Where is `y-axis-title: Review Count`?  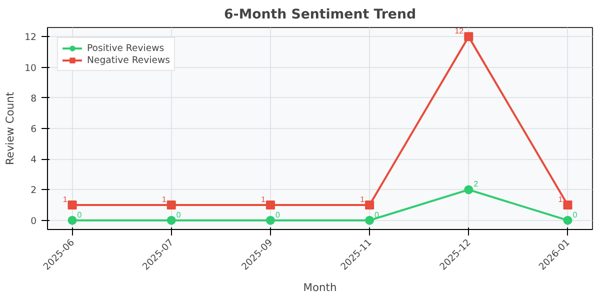
y-axis-title: Review Count is located at coordinates (10, 129).